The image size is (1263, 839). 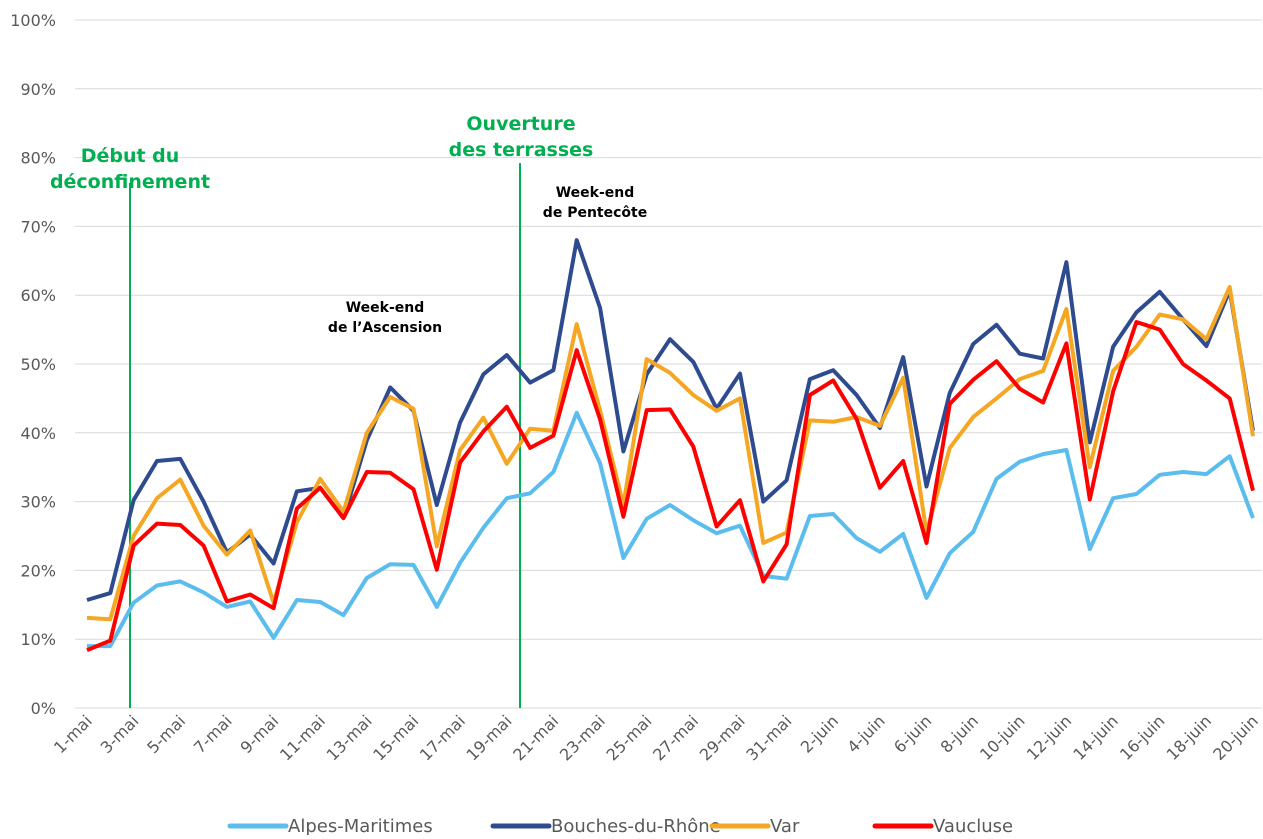 I want to click on annotation: Début du, so click(x=130, y=156).